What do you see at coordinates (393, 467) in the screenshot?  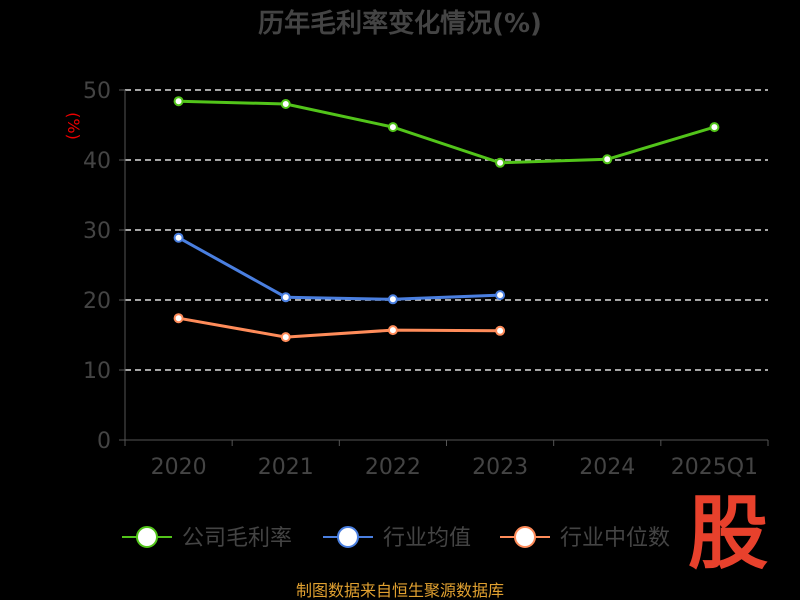 I see `x-tick-label: 2022` at bounding box center [393, 467].